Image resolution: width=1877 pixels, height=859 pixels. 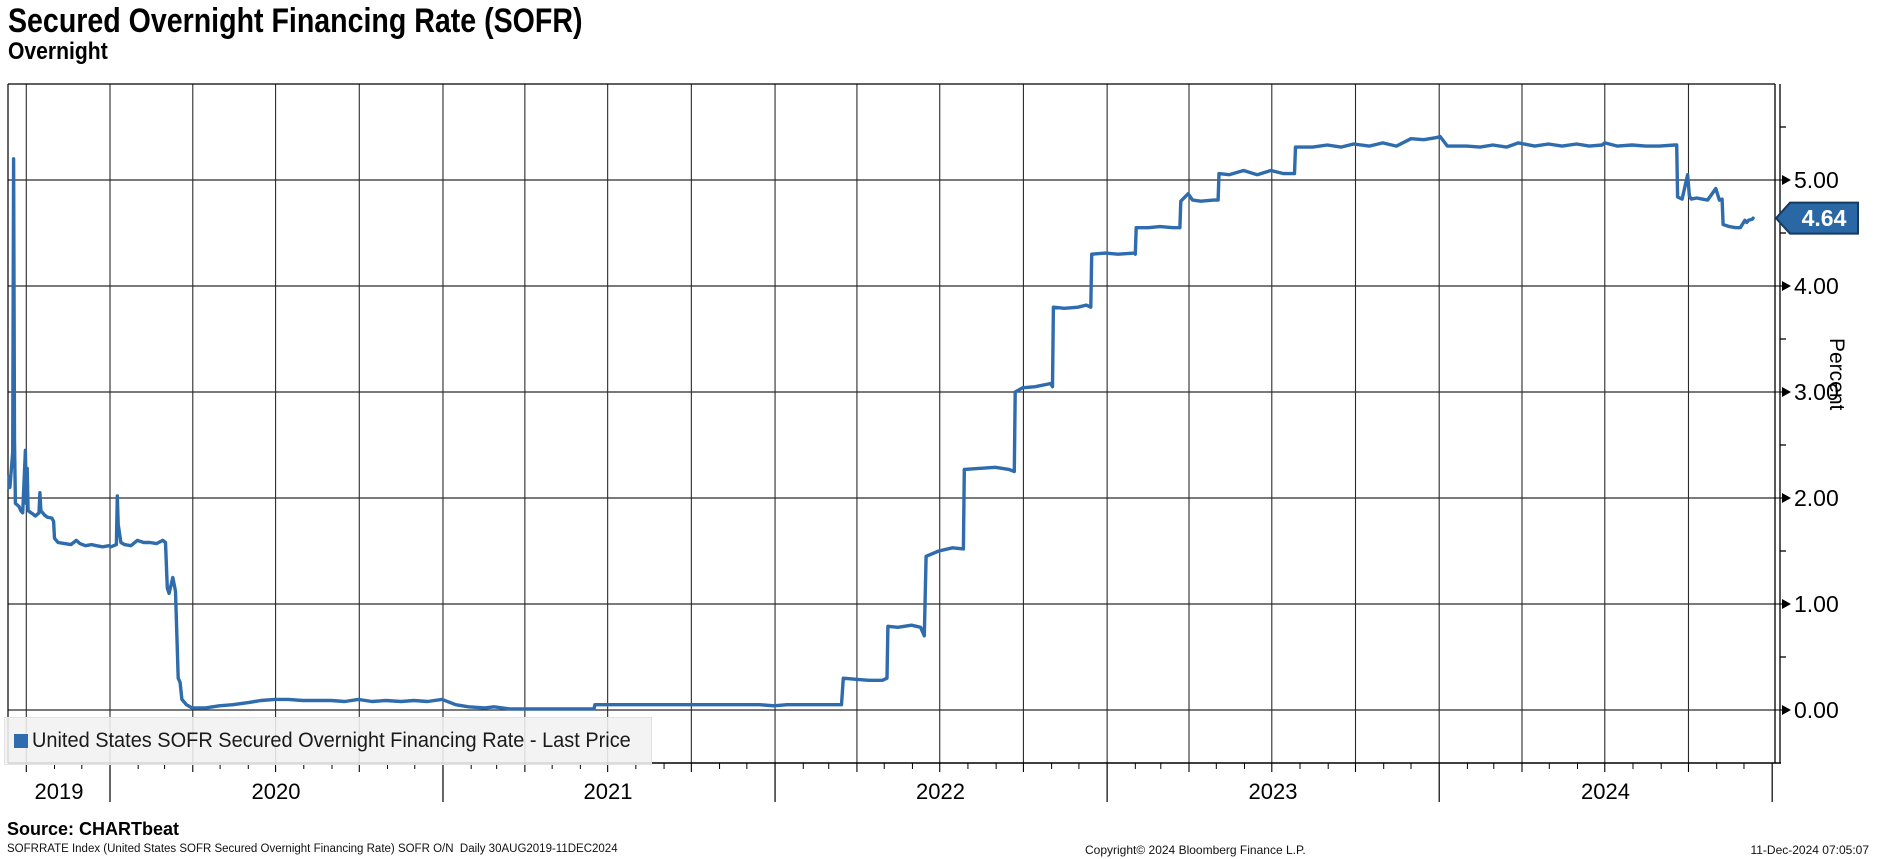 I want to click on y-tick-label-0.00: 0.00, so click(x=1816, y=710).